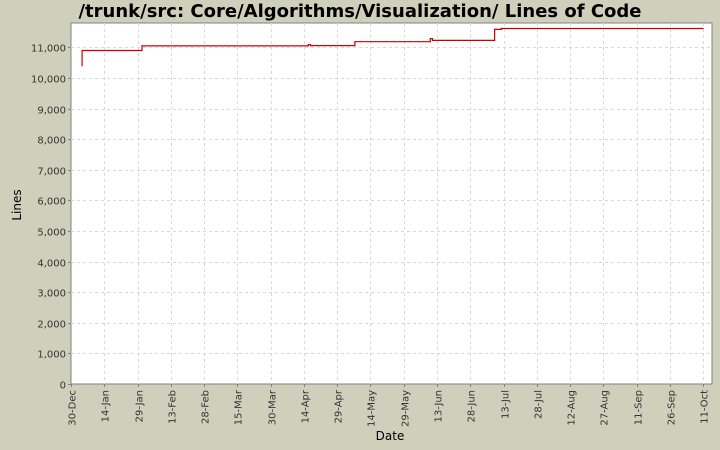 The height and width of the screenshot is (450, 720). I want to click on y-tick-label: 0, so click(63, 386).